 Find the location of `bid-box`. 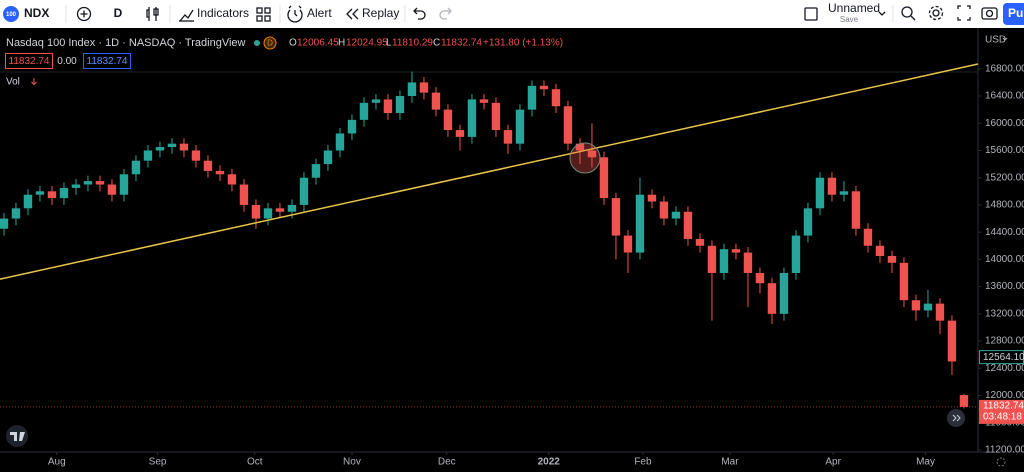

bid-box is located at coordinates (29, 61).